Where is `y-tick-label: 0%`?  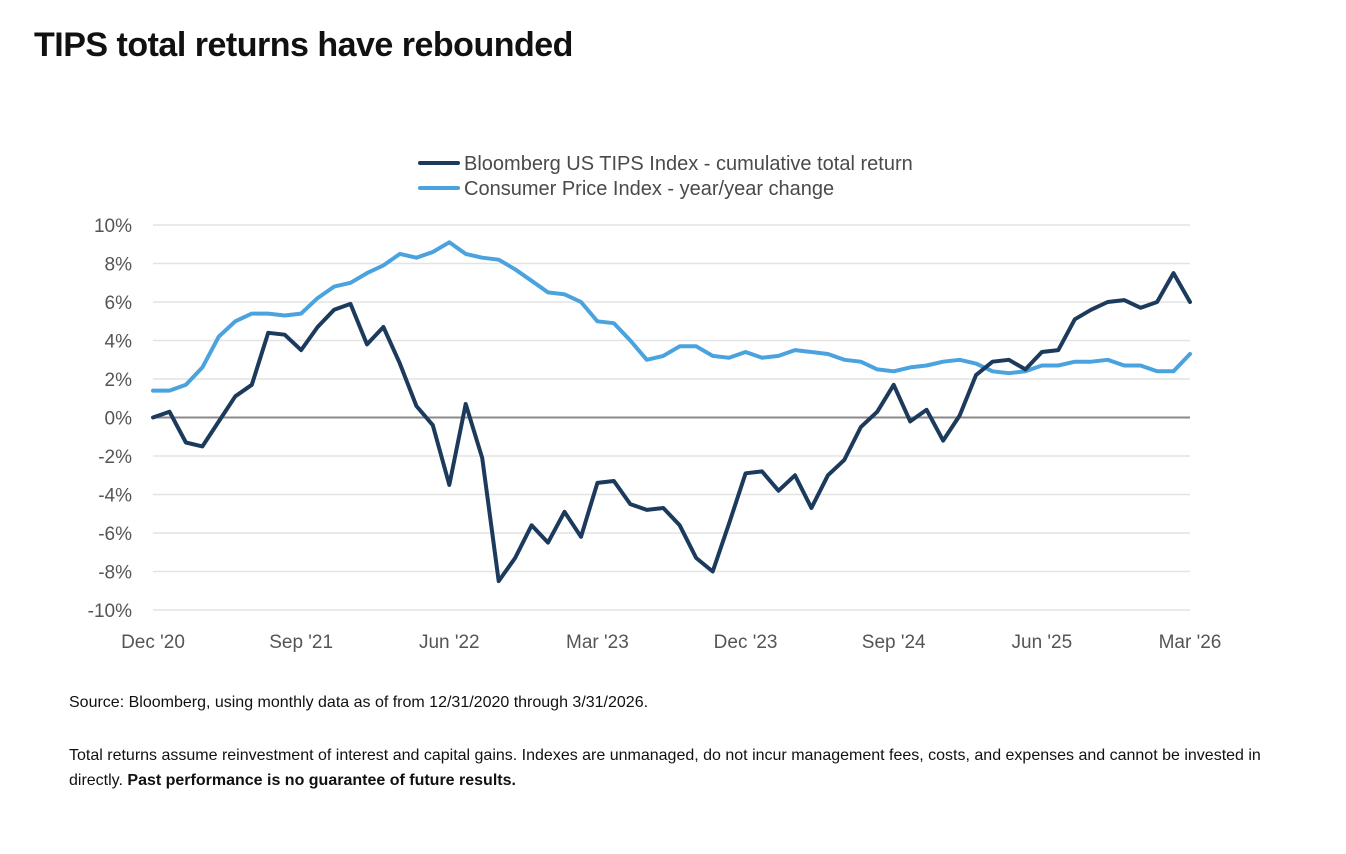
y-tick-label: 0% is located at coordinates (119, 419).